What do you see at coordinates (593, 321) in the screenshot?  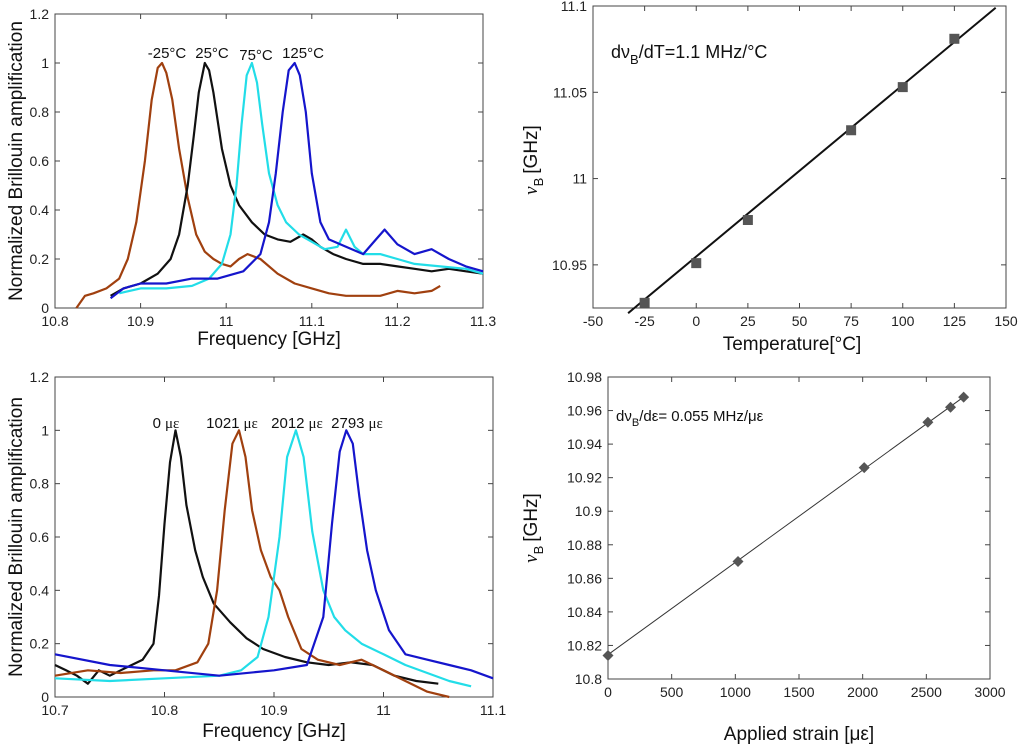 I see `x-tick-label: -50` at bounding box center [593, 321].